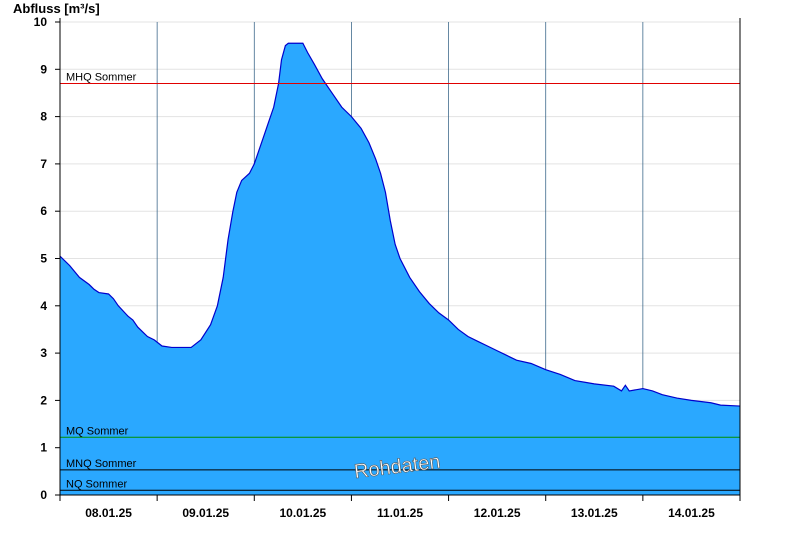  What do you see at coordinates (101, 77) in the screenshot?
I see `reference-line-label: MHQ Sommer` at bounding box center [101, 77].